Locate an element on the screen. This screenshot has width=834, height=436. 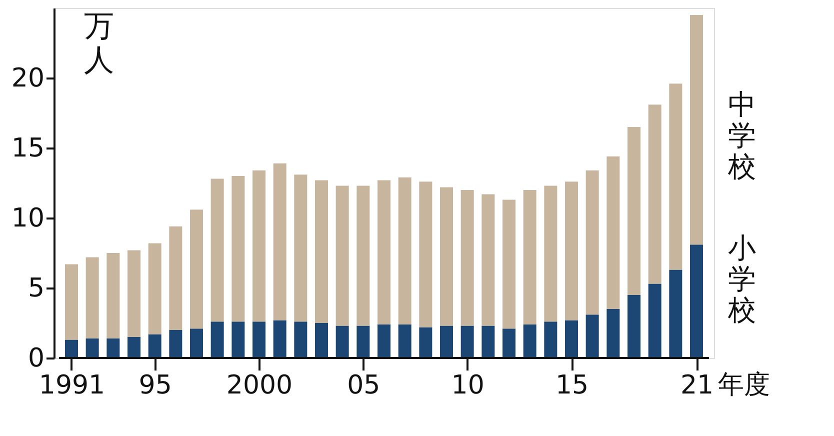
series-label: 中学校 is located at coordinates (741, 135).